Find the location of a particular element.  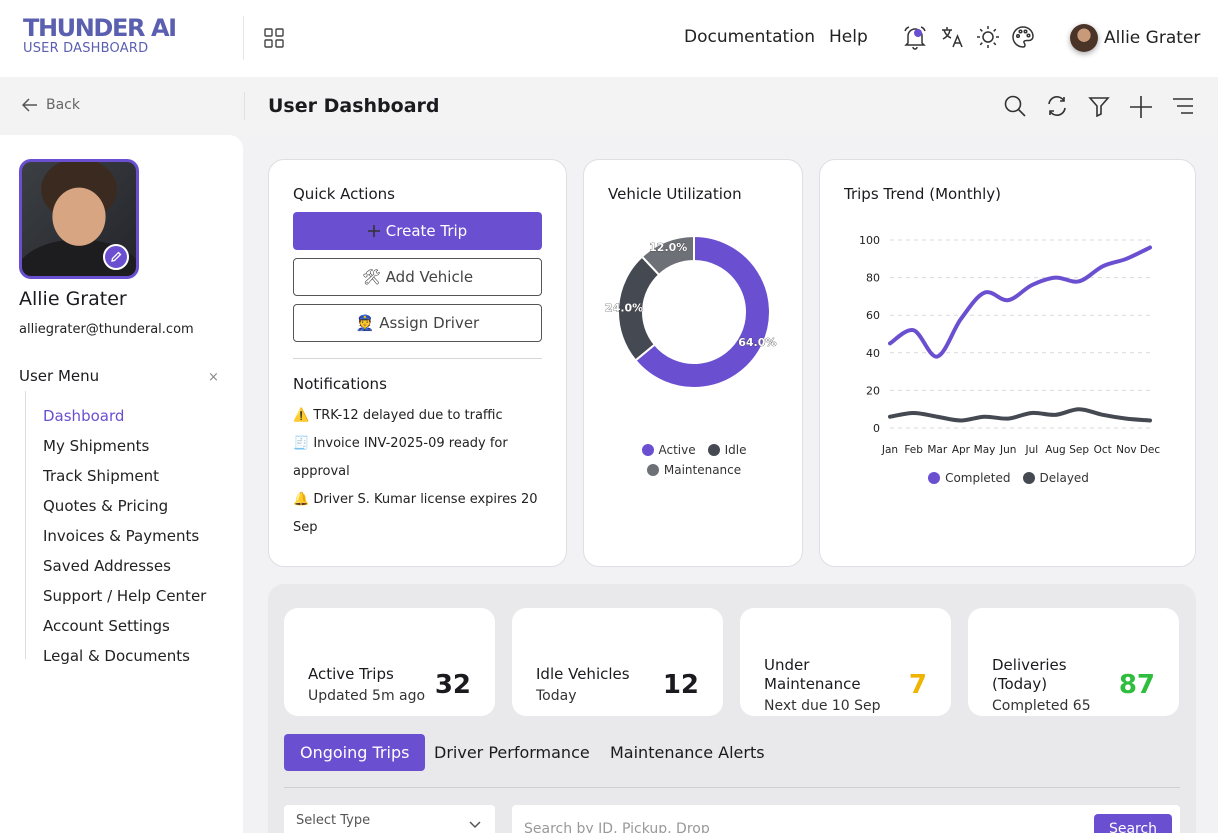

x-tick-label: Aug is located at coordinates (1055, 450).